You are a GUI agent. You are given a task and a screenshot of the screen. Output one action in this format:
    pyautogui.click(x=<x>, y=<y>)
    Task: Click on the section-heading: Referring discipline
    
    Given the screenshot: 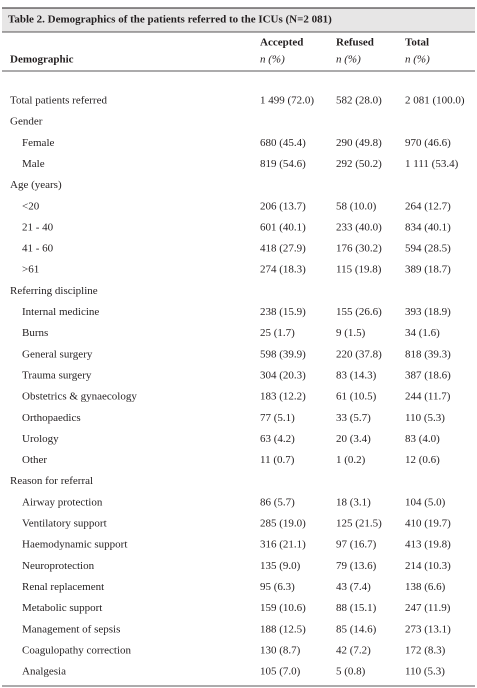 What is the action you would take?
    pyautogui.click(x=54, y=291)
    